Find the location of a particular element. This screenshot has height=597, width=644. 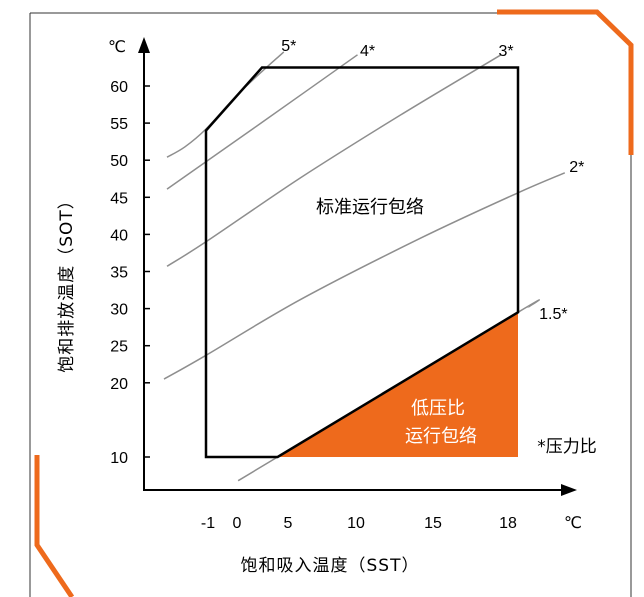

x-tick-label: 0 is located at coordinates (237, 523).